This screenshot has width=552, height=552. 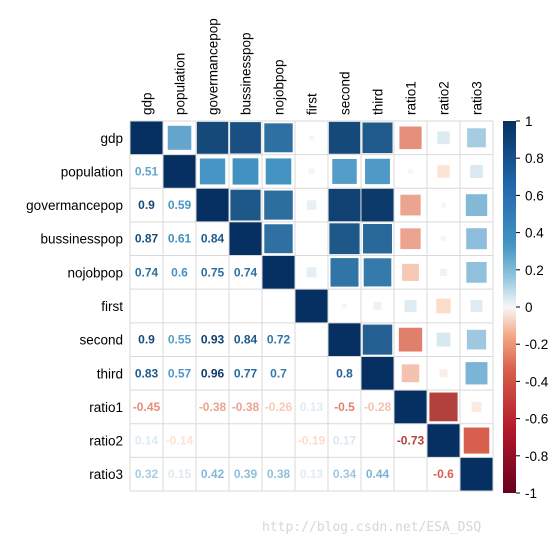 I want to click on corr-square-population-first, so click(x=311, y=171).